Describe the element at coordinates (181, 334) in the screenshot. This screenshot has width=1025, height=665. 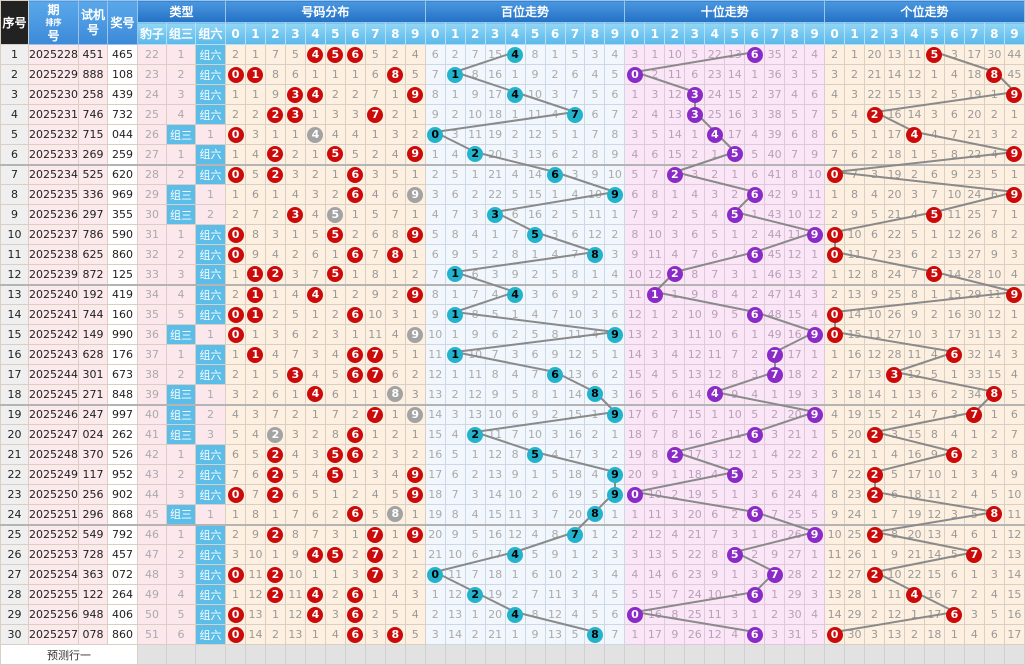
I see `group3-badge: 组三` at that location.